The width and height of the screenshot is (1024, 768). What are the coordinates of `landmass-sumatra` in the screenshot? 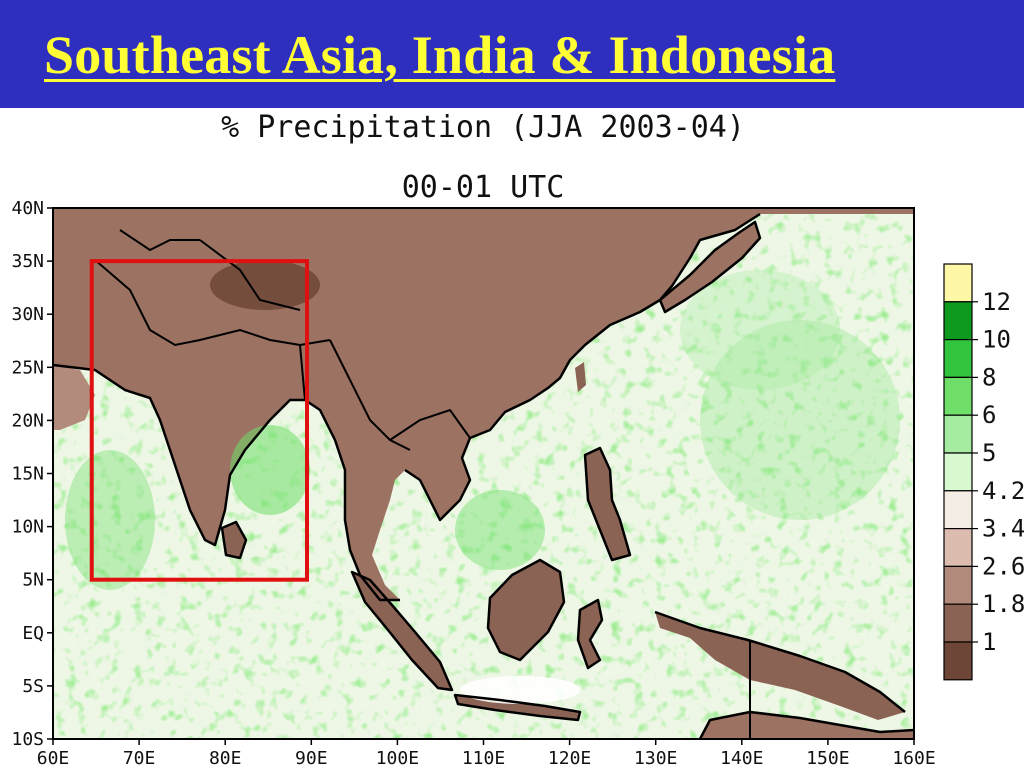 It's located at (402, 631).